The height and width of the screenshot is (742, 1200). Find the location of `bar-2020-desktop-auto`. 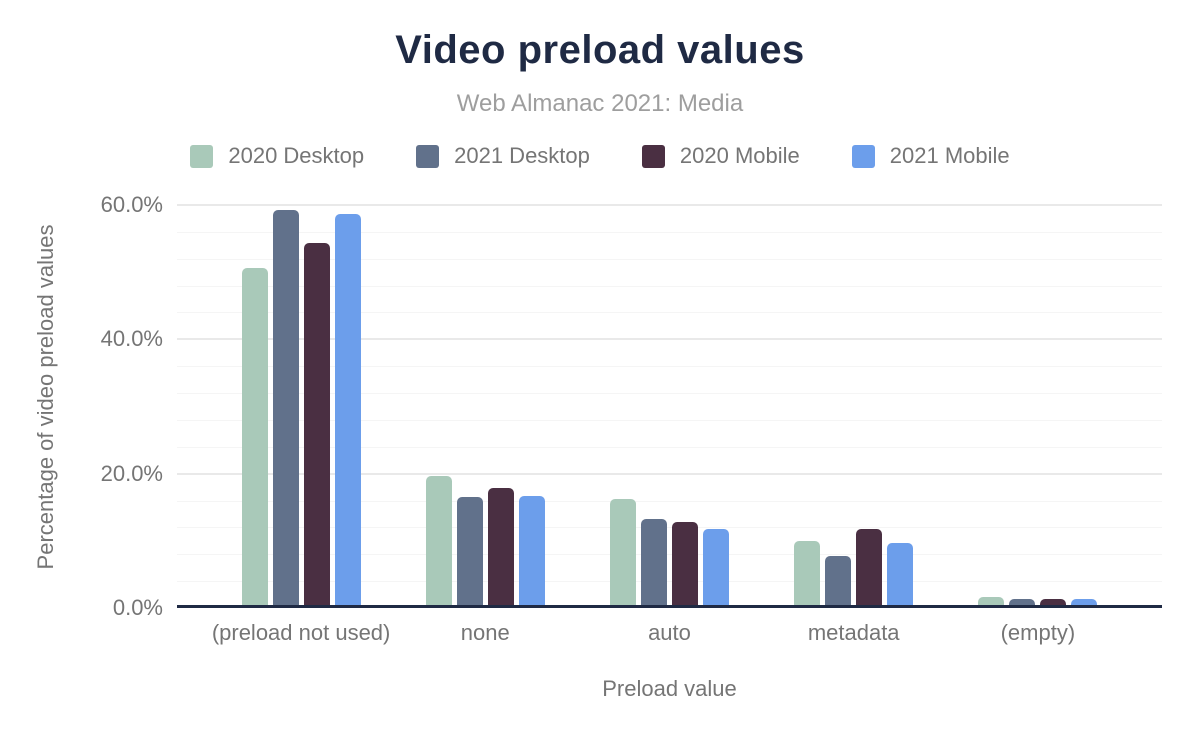

bar-2020-desktop-auto is located at coordinates (623, 553).